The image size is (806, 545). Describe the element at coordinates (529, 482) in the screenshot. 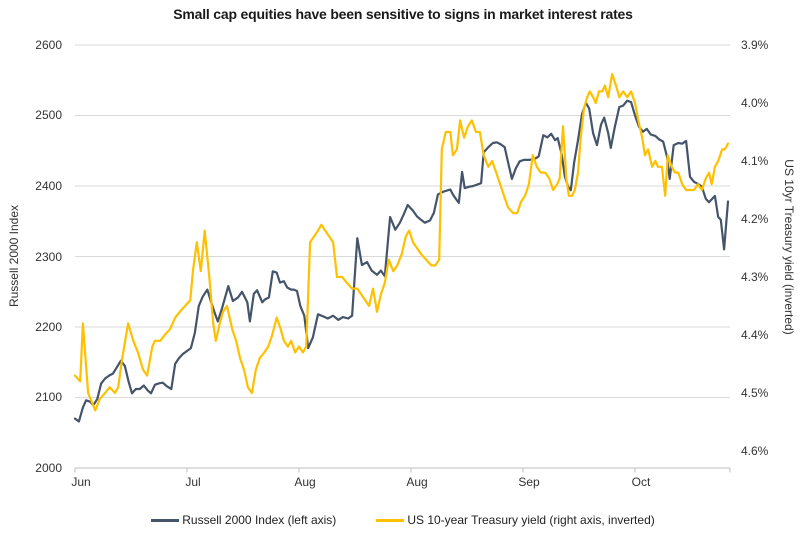

I see `x-axis-tick: Sep` at that location.